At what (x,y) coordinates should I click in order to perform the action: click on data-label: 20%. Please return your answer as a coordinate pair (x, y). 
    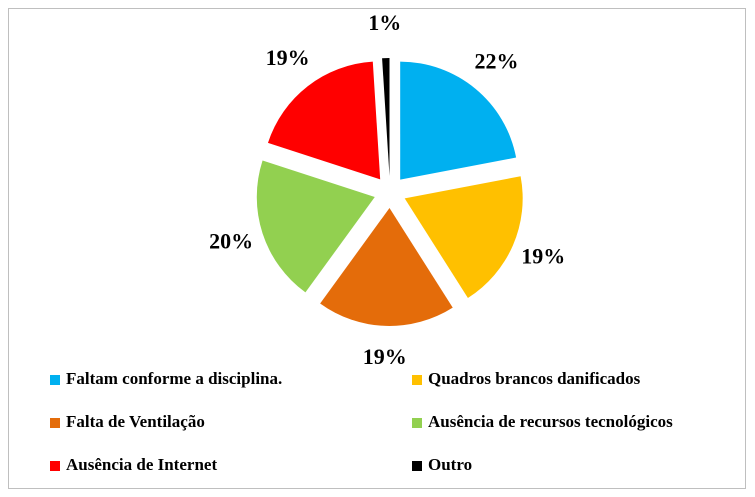
    Looking at the image, I should click on (231, 241).